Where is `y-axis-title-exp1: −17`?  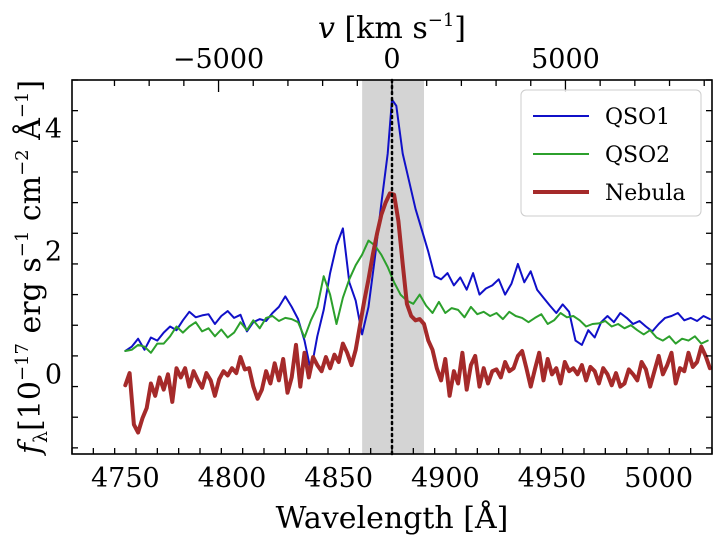
y-axis-title-exp1: −17 is located at coordinates (22, 362).